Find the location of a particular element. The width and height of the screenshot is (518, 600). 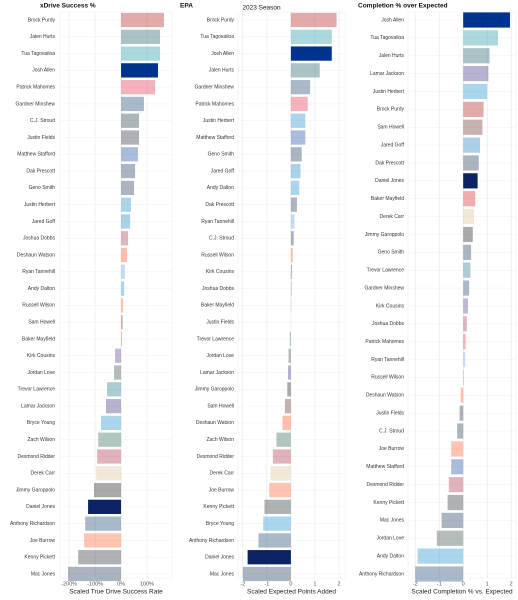

player-name: Deshaun Watson is located at coordinates (385, 396).